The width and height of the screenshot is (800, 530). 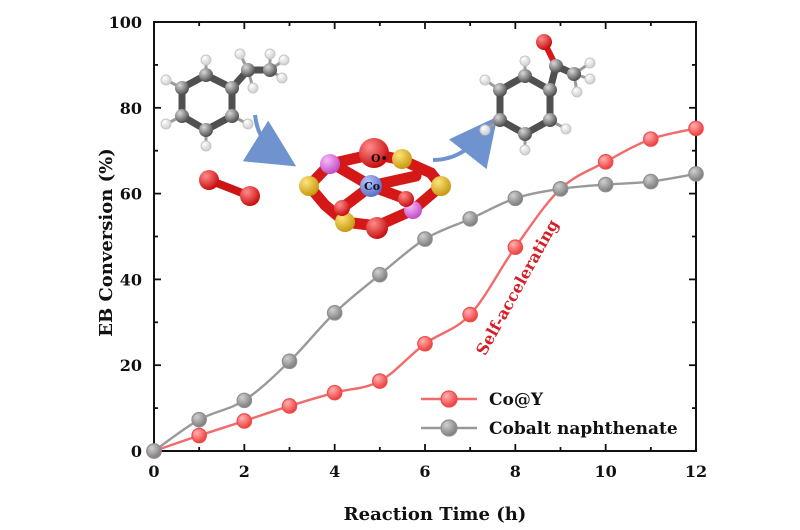 What do you see at coordinates (379, 158) in the screenshot?
I see `oxygen-radical-label: O•` at bounding box center [379, 158].